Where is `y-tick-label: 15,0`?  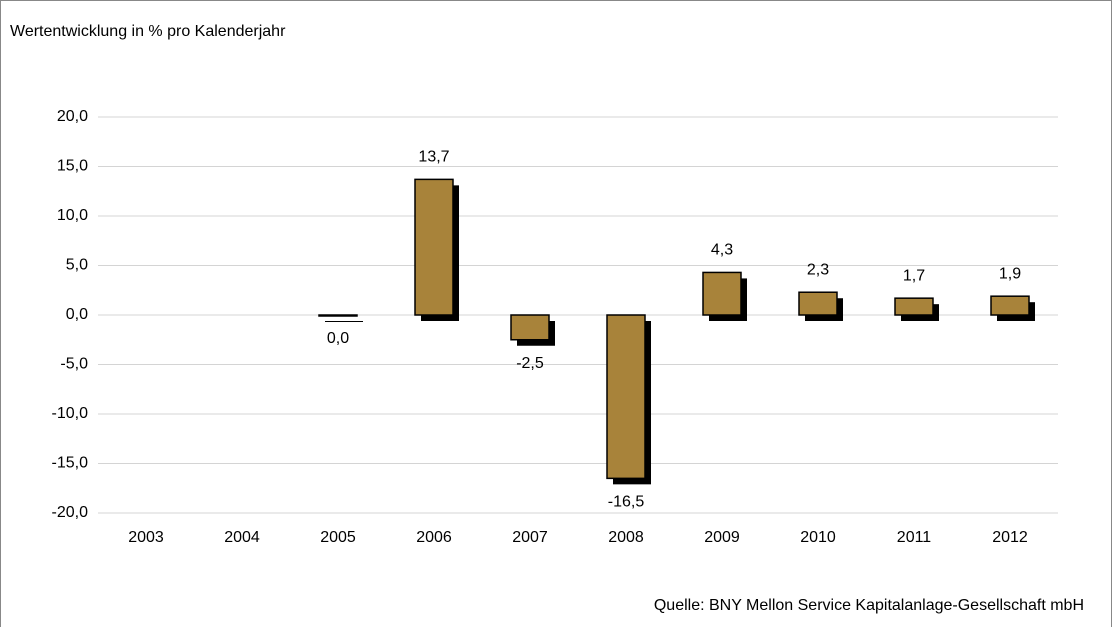
y-tick-label: 15,0 is located at coordinates (72, 166).